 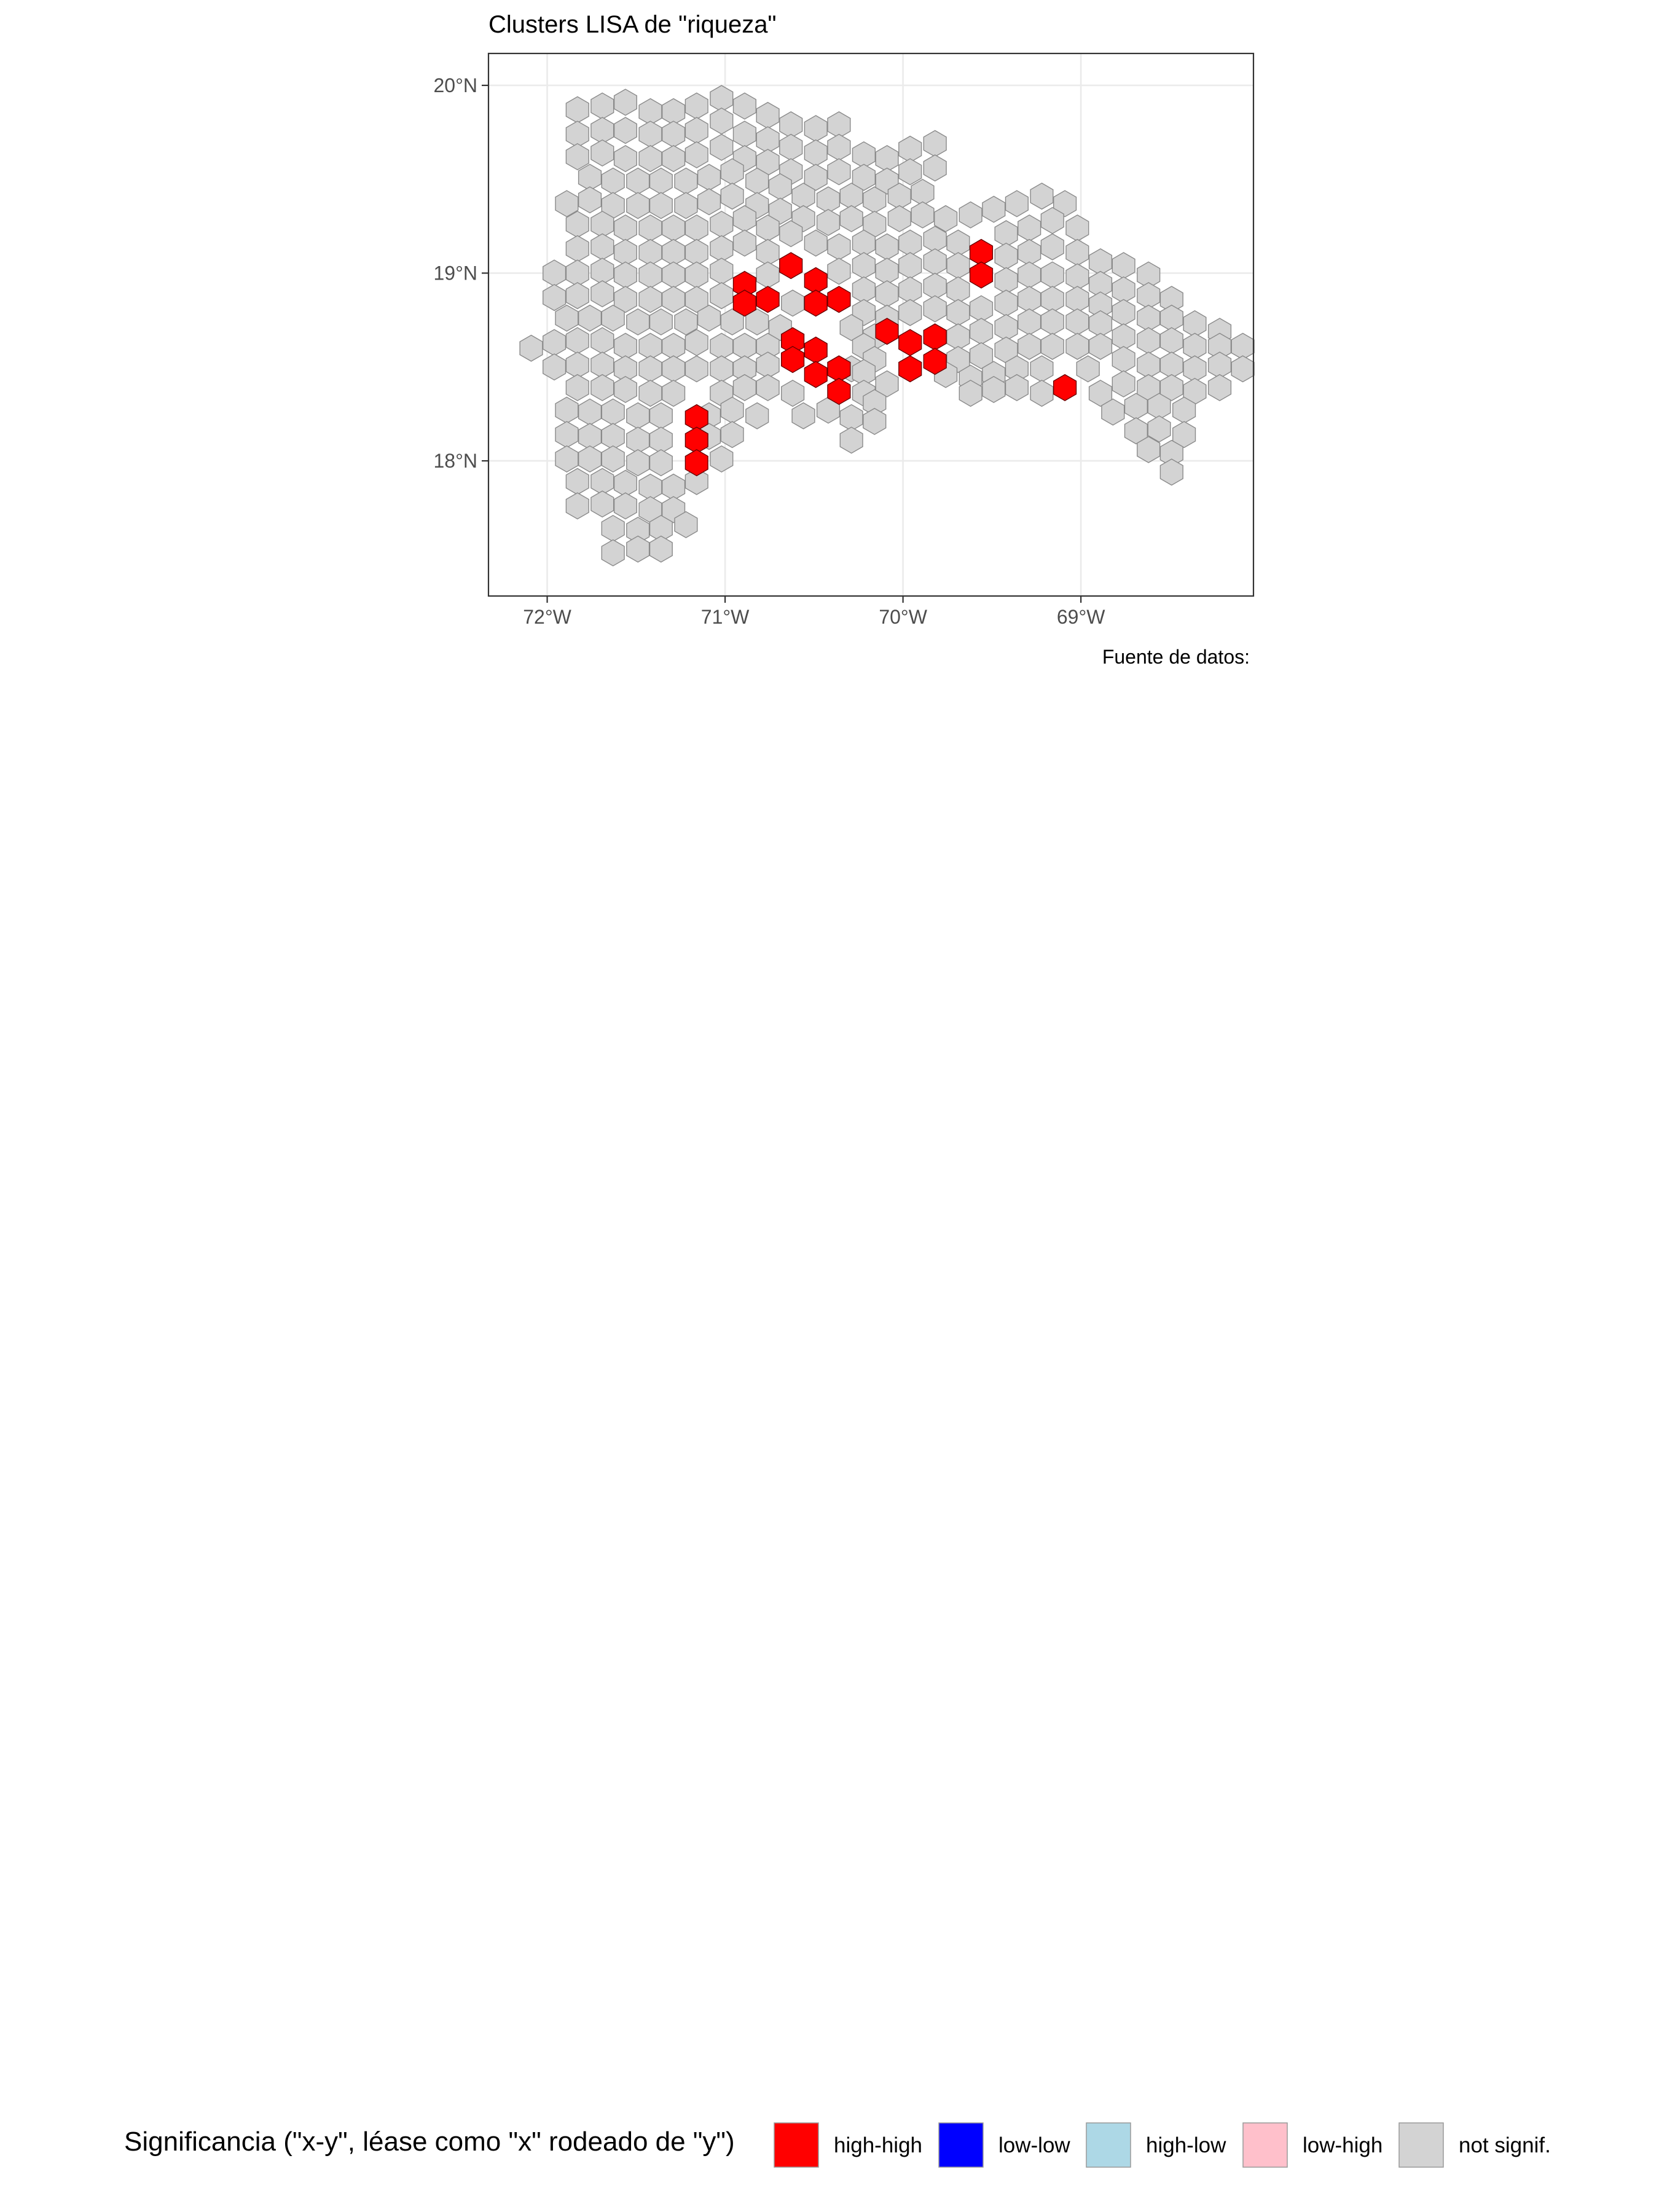 What do you see at coordinates (1342, 2145) in the screenshot?
I see `legend-label-low-high: low-high` at bounding box center [1342, 2145].